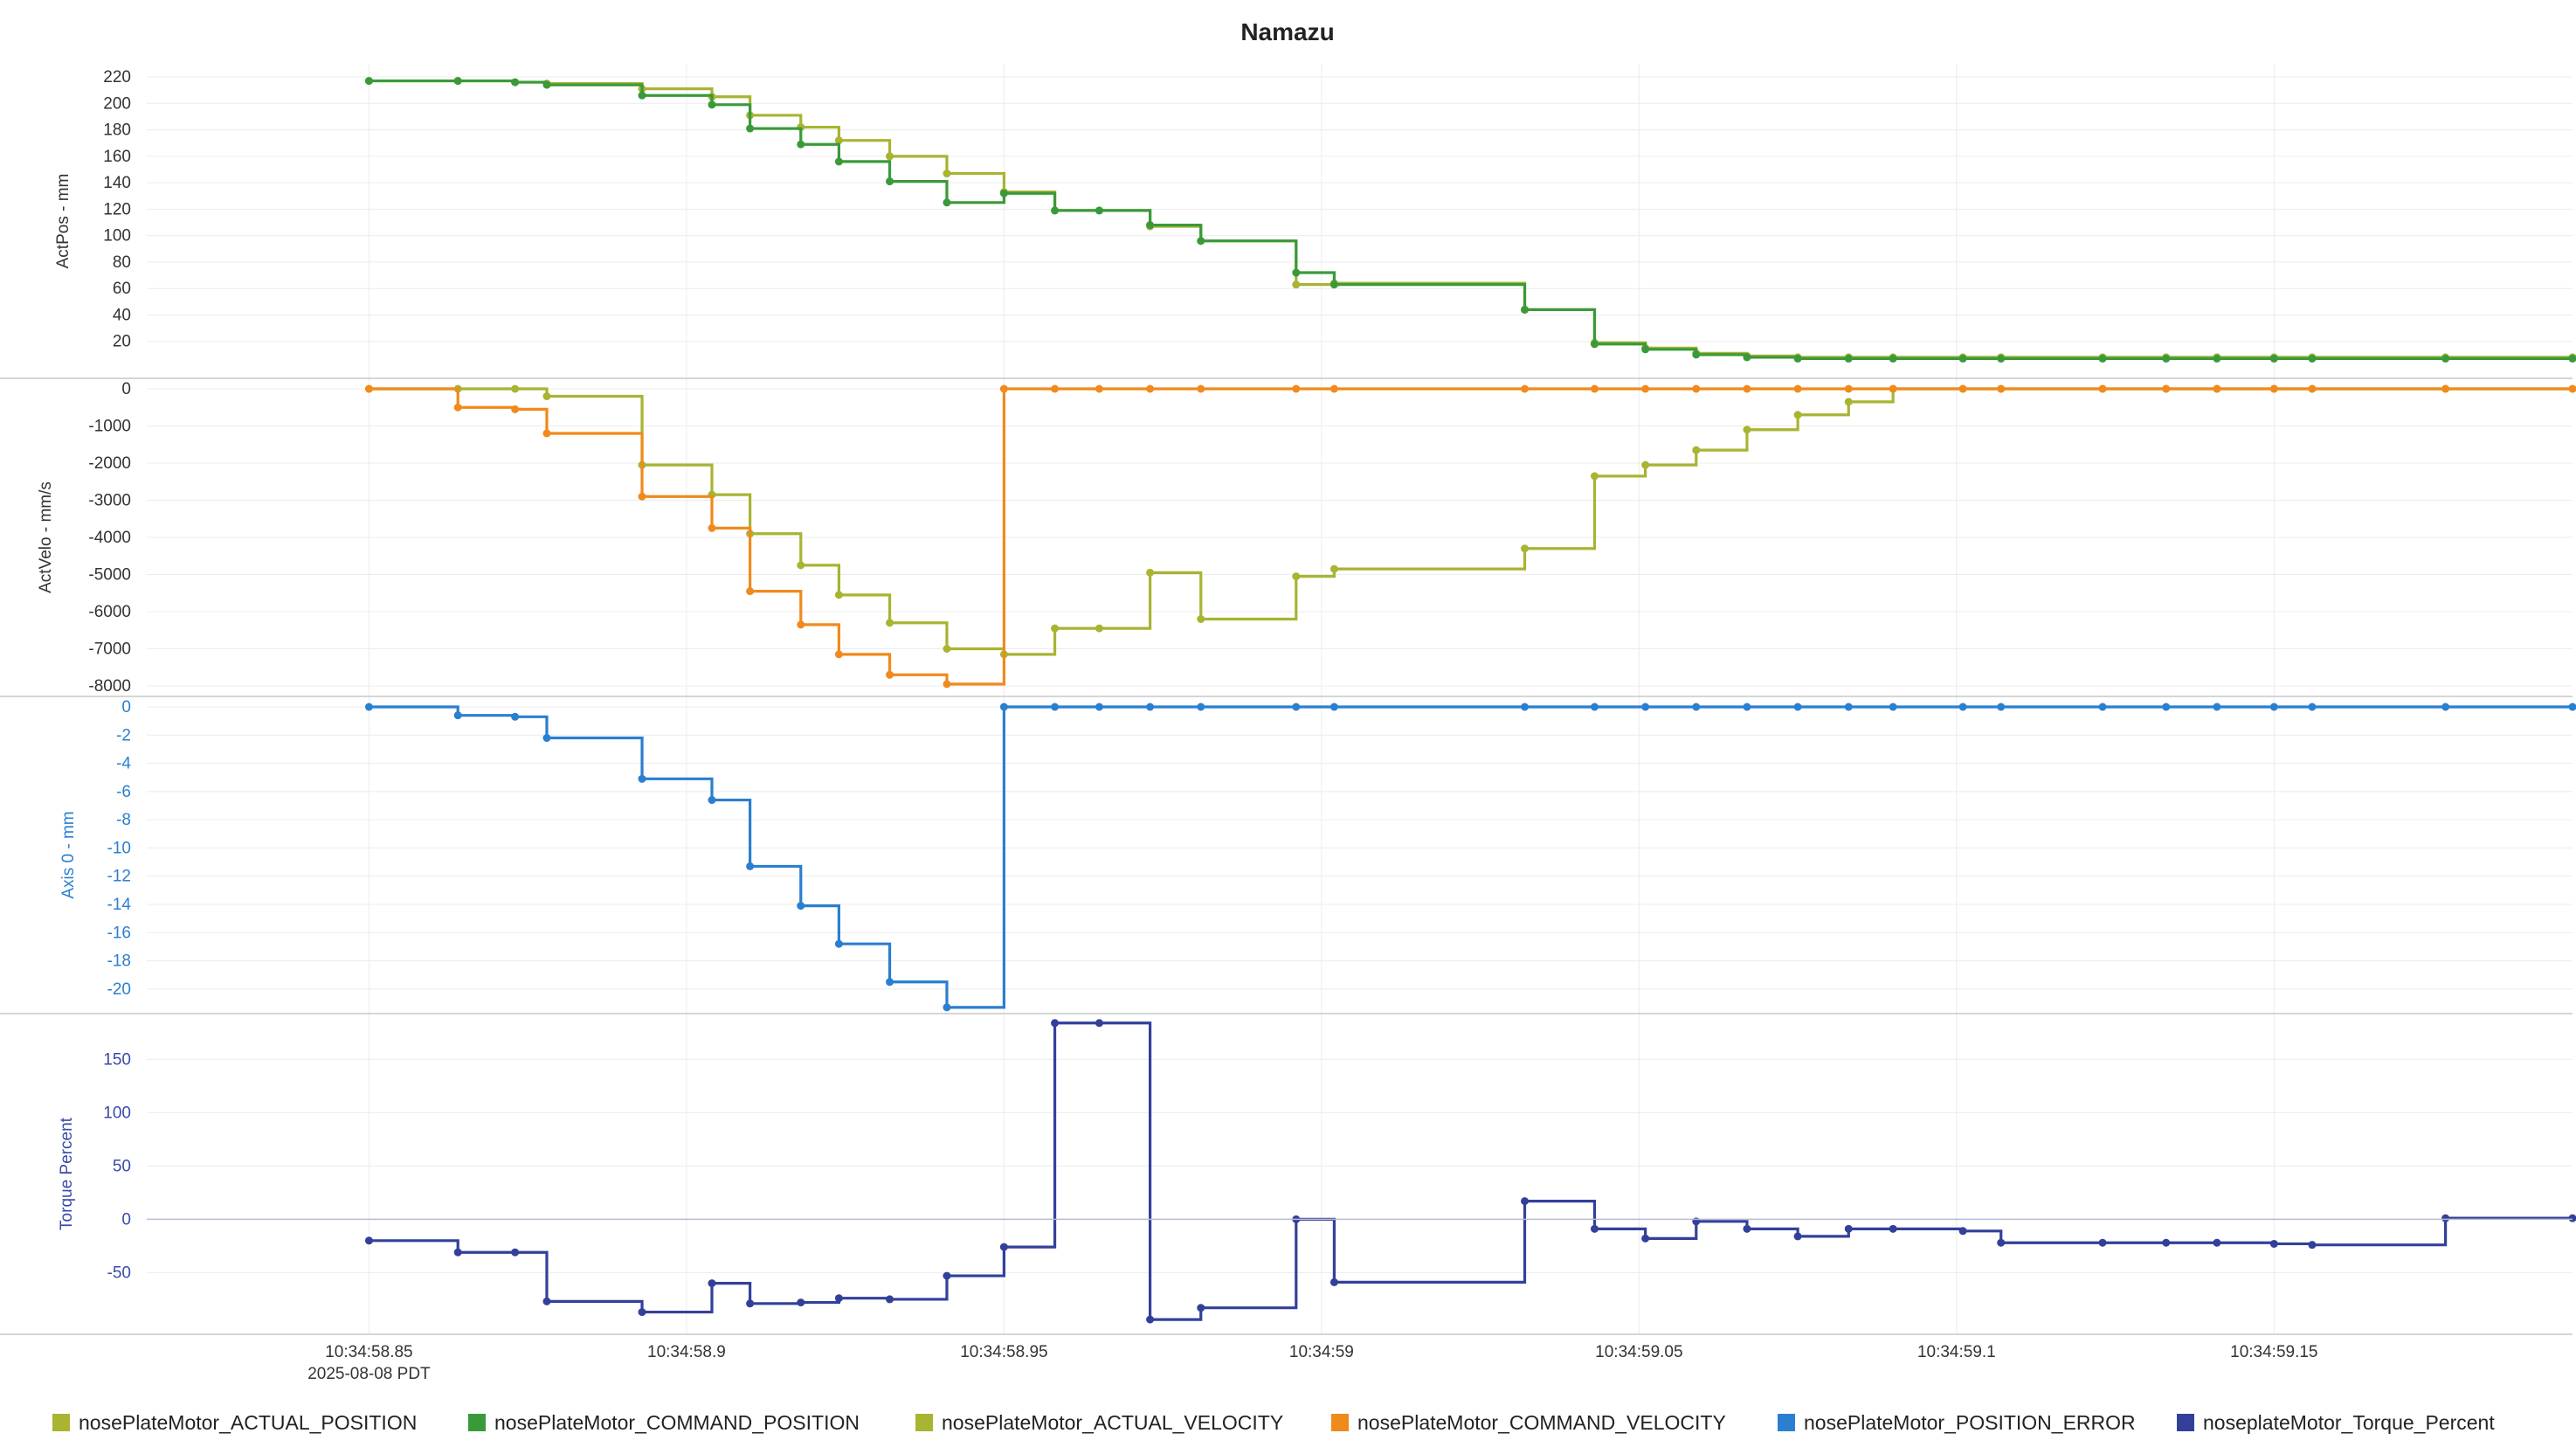  What do you see at coordinates (119, 961) in the screenshot?
I see `y-tick-label: -18` at bounding box center [119, 961].